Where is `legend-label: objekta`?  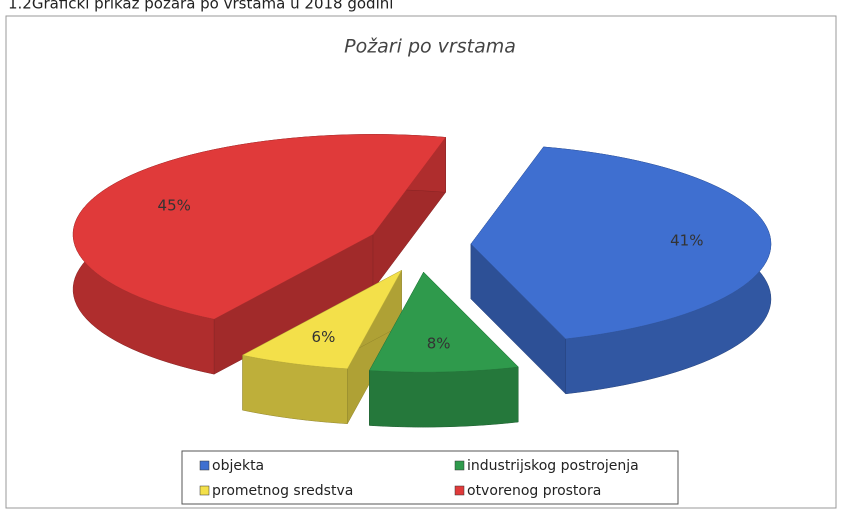 legend-label: objekta is located at coordinates (238, 466).